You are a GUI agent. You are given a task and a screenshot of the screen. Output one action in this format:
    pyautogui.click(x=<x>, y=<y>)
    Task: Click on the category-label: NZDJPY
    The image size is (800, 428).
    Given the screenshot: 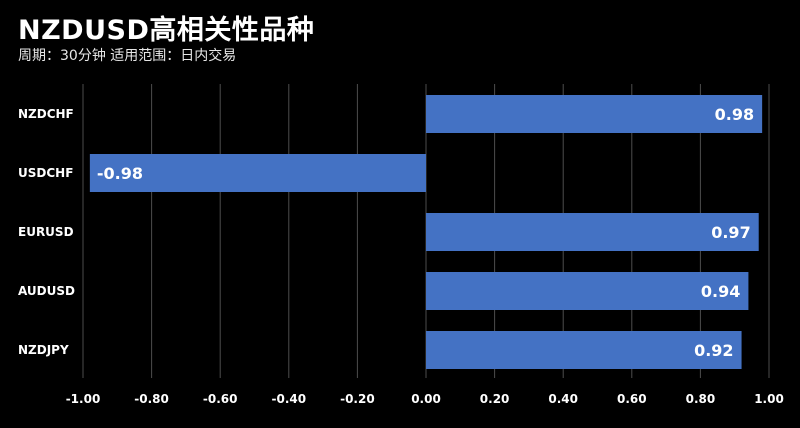 What is the action you would take?
    pyautogui.click(x=43, y=350)
    